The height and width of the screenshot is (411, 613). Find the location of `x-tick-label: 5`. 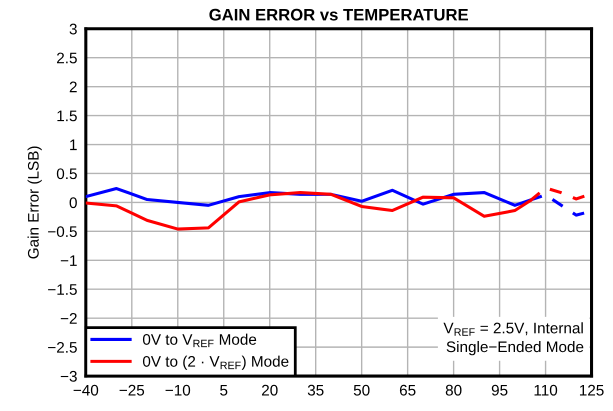

x-tick-label: 5 is located at coordinates (224, 390).